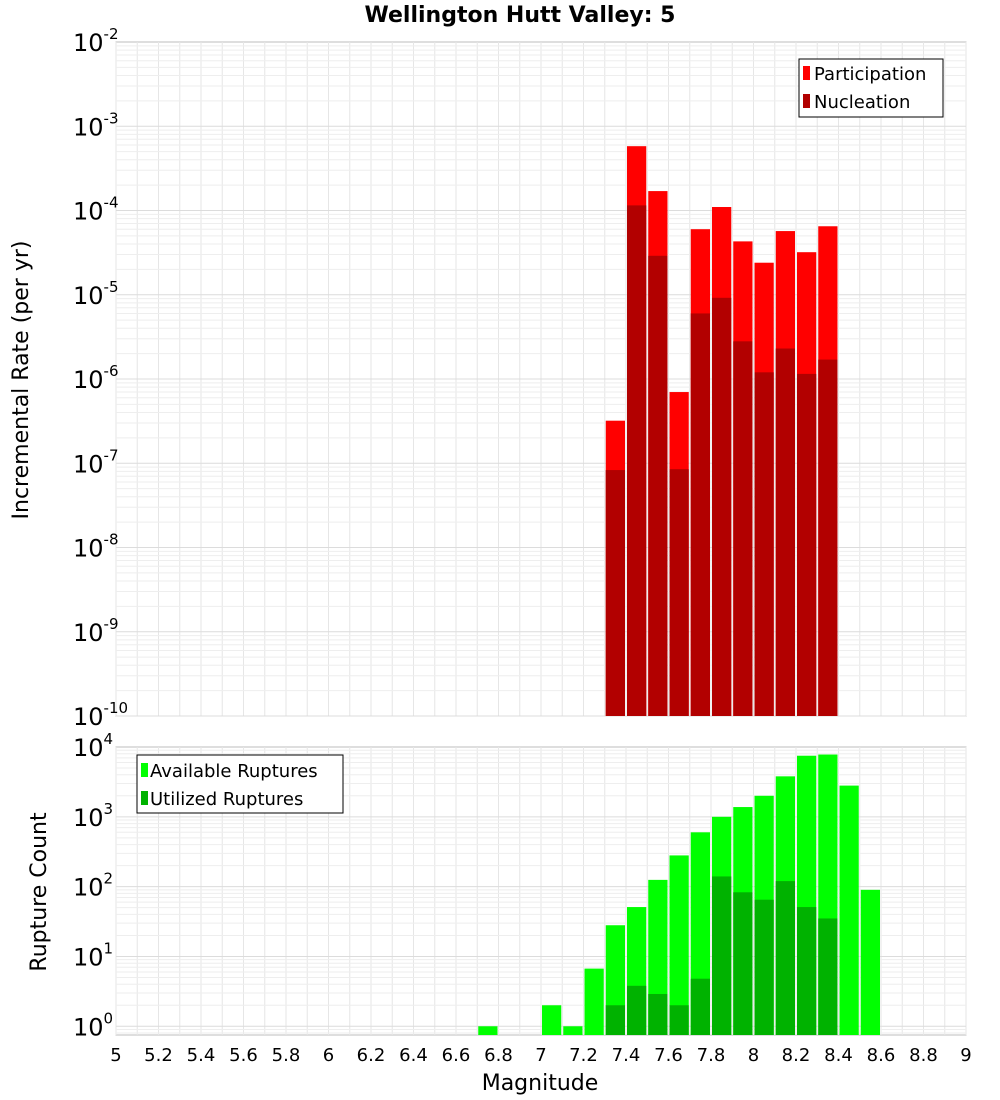 This screenshot has width=1000, height=1100. I want to click on x-tick-label: 6.8, so click(498, 1055).